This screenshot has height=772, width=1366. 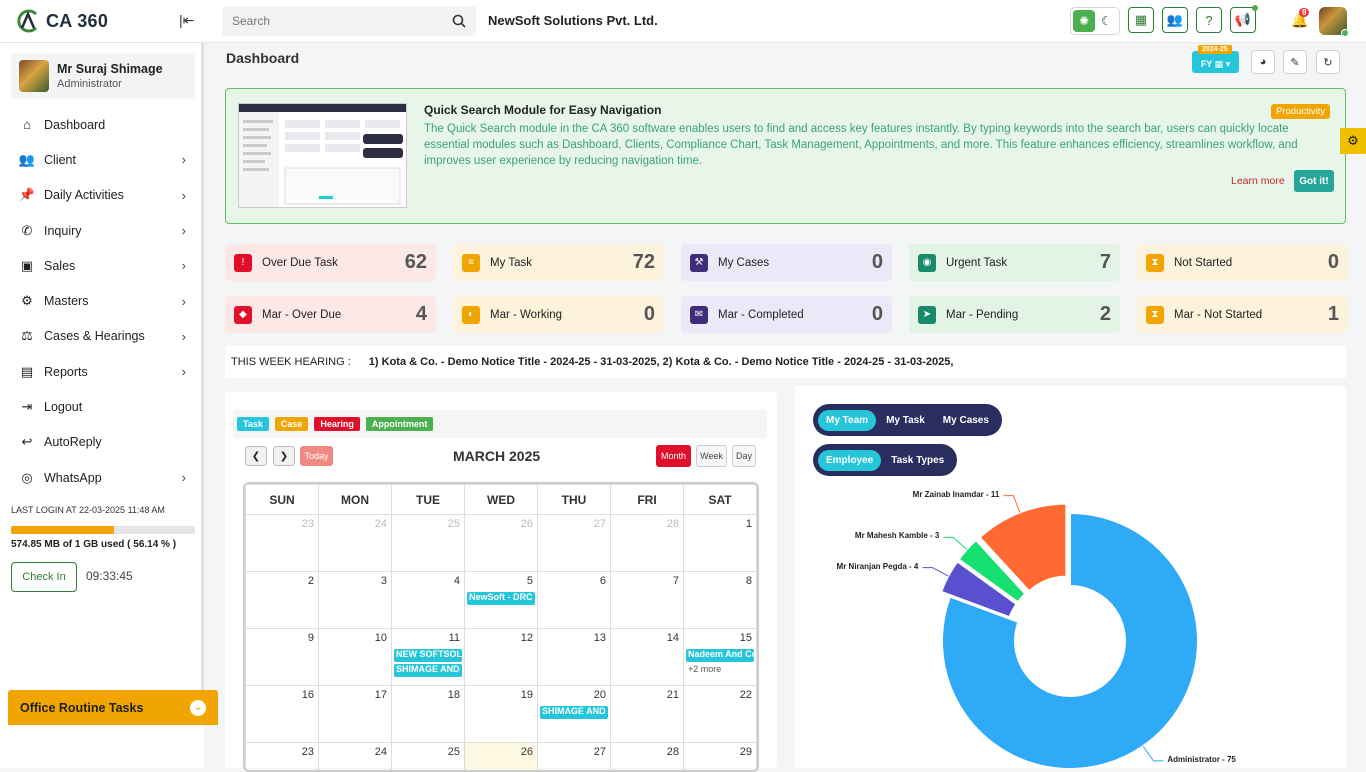 What do you see at coordinates (428, 714) in the screenshot?
I see `calendar-day-cell: 18` at bounding box center [428, 714].